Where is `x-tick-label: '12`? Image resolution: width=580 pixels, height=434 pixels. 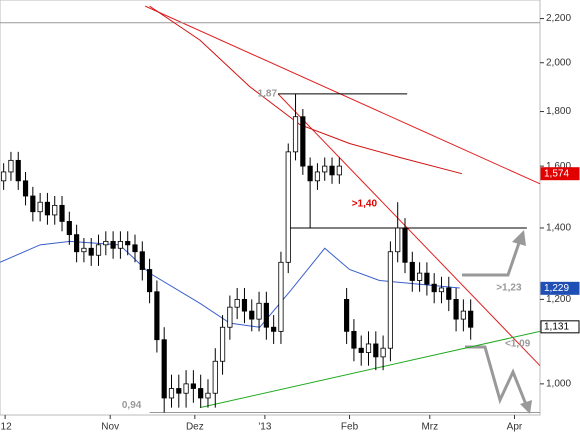
x-tick-label: '12 is located at coordinates (6, 427).